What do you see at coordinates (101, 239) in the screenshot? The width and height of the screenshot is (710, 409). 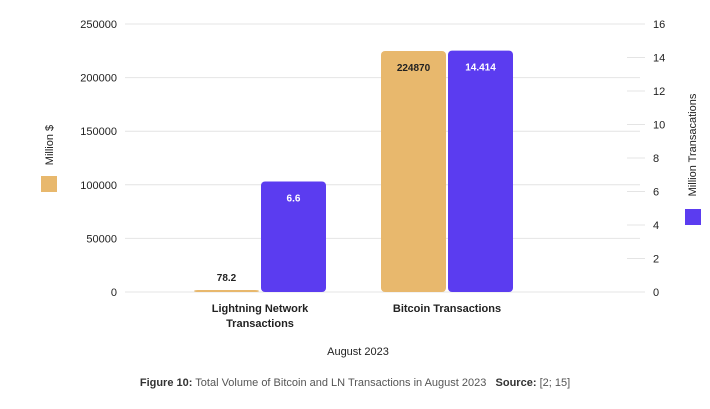 I see `left-axis-tick-label: 50000` at bounding box center [101, 239].